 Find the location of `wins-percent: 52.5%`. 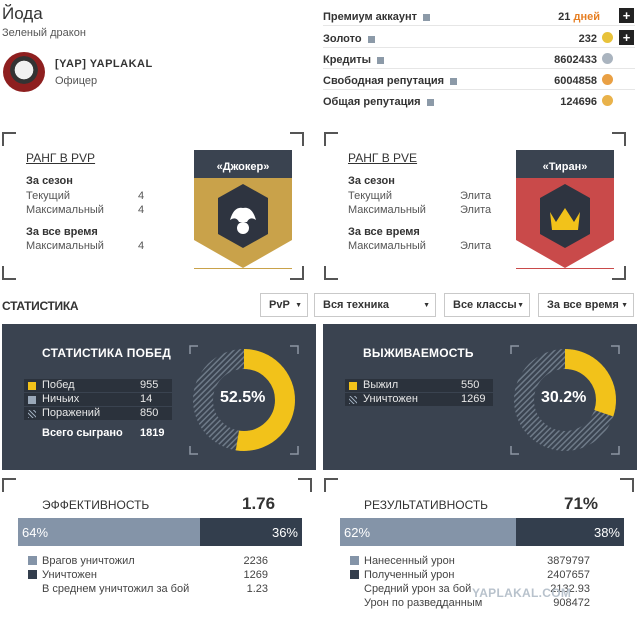

wins-percent: 52.5% is located at coordinates (243, 397).